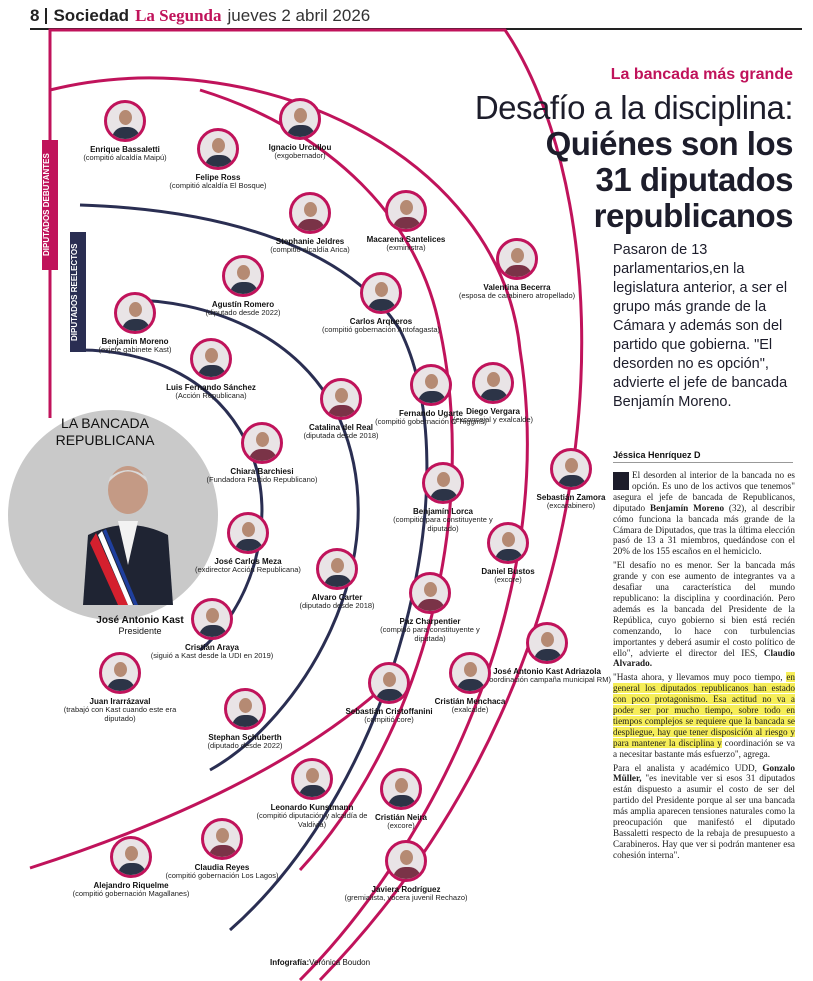 The width and height of the screenshot is (813, 981). What do you see at coordinates (406, 239) in the screenshot?
I see `deputy-name: Macarena Santelices` at bounding box center [406, 239].